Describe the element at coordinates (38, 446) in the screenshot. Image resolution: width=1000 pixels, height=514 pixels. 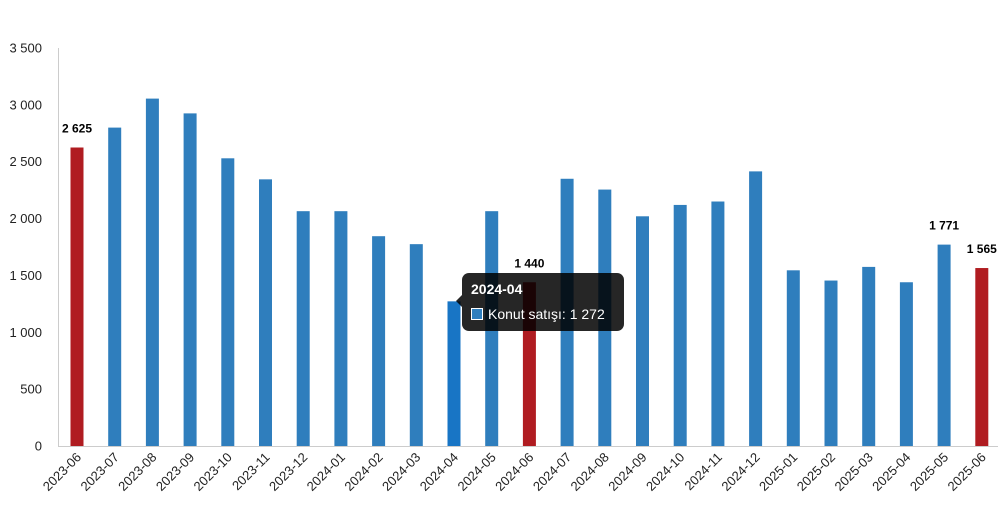
I see `y-tick-label: 0` at that location.